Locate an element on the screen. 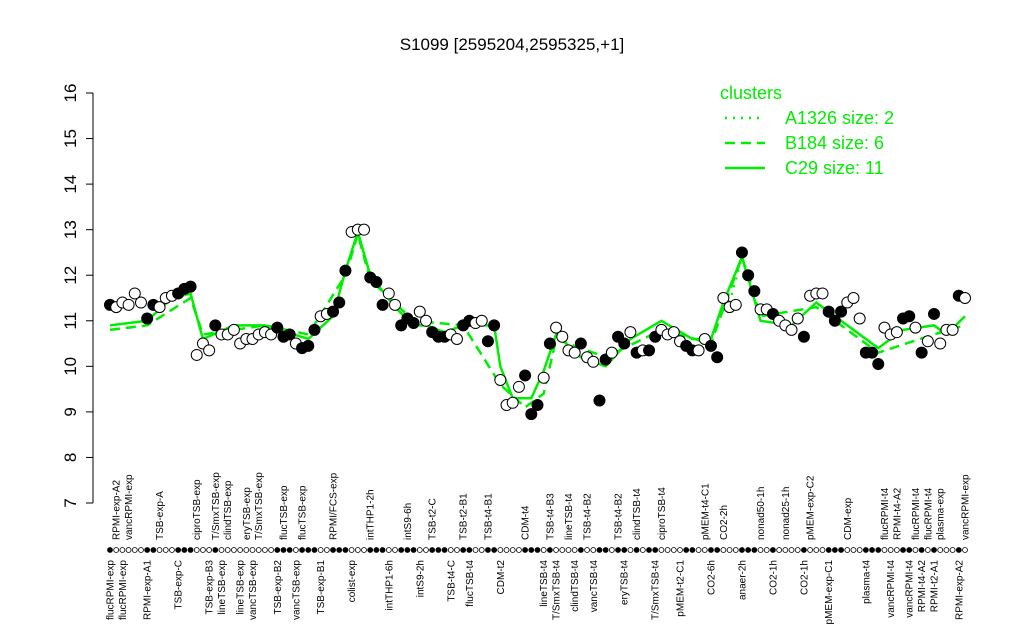  x-tick-label: nonad25-1h is located at coordinates (786, 513).